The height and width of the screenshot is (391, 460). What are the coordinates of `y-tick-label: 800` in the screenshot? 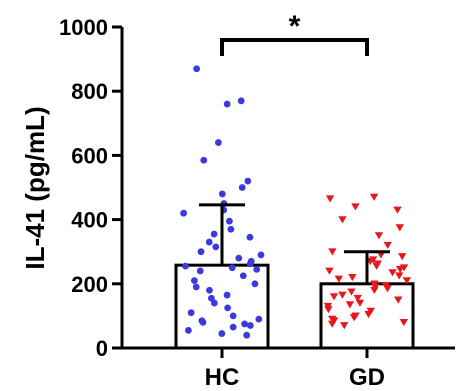 It's located at (89, 91).